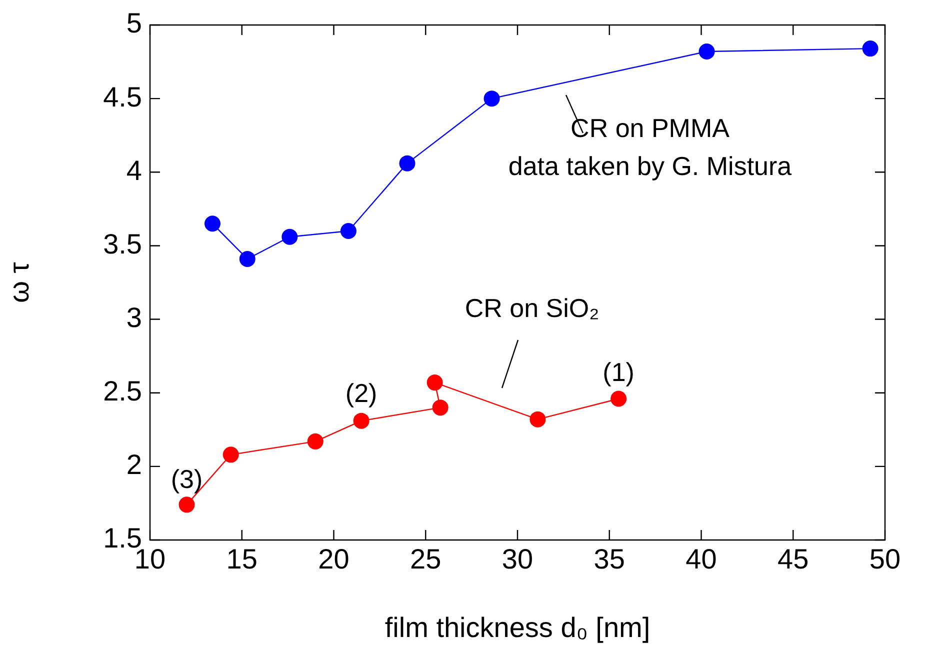 The image size is (927, 650). I want to click on annotation: (1), so click(618, 371).